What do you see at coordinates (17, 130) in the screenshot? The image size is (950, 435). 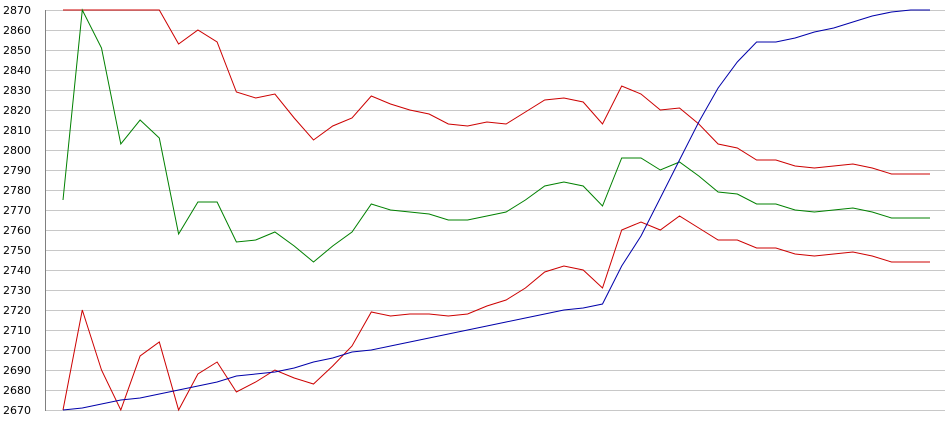 I see `y-tick-label: 2810` at bounding box center [17, 130].